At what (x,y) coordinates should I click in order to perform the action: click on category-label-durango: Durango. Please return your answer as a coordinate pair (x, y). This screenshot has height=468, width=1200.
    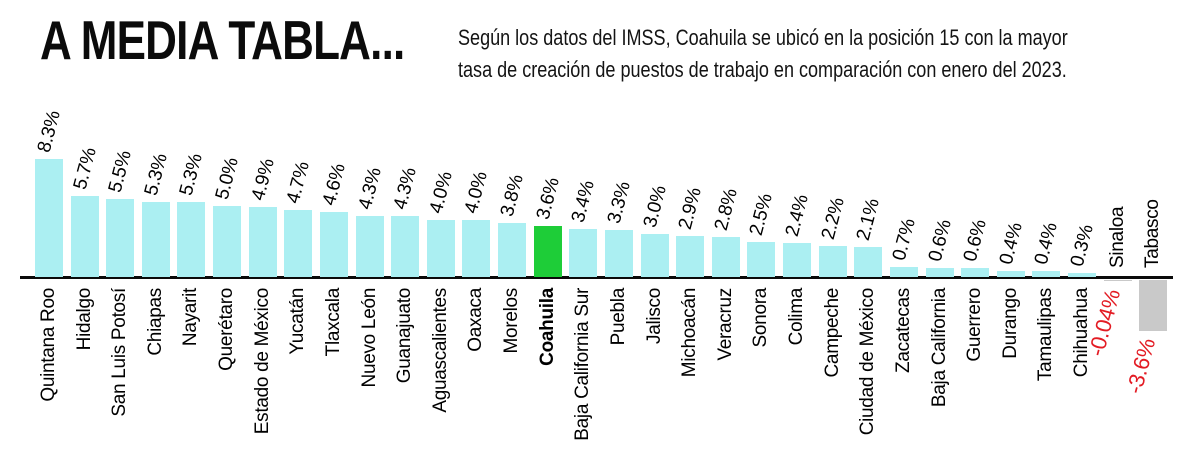
    Looking at the image, I should click on (1010, 323).